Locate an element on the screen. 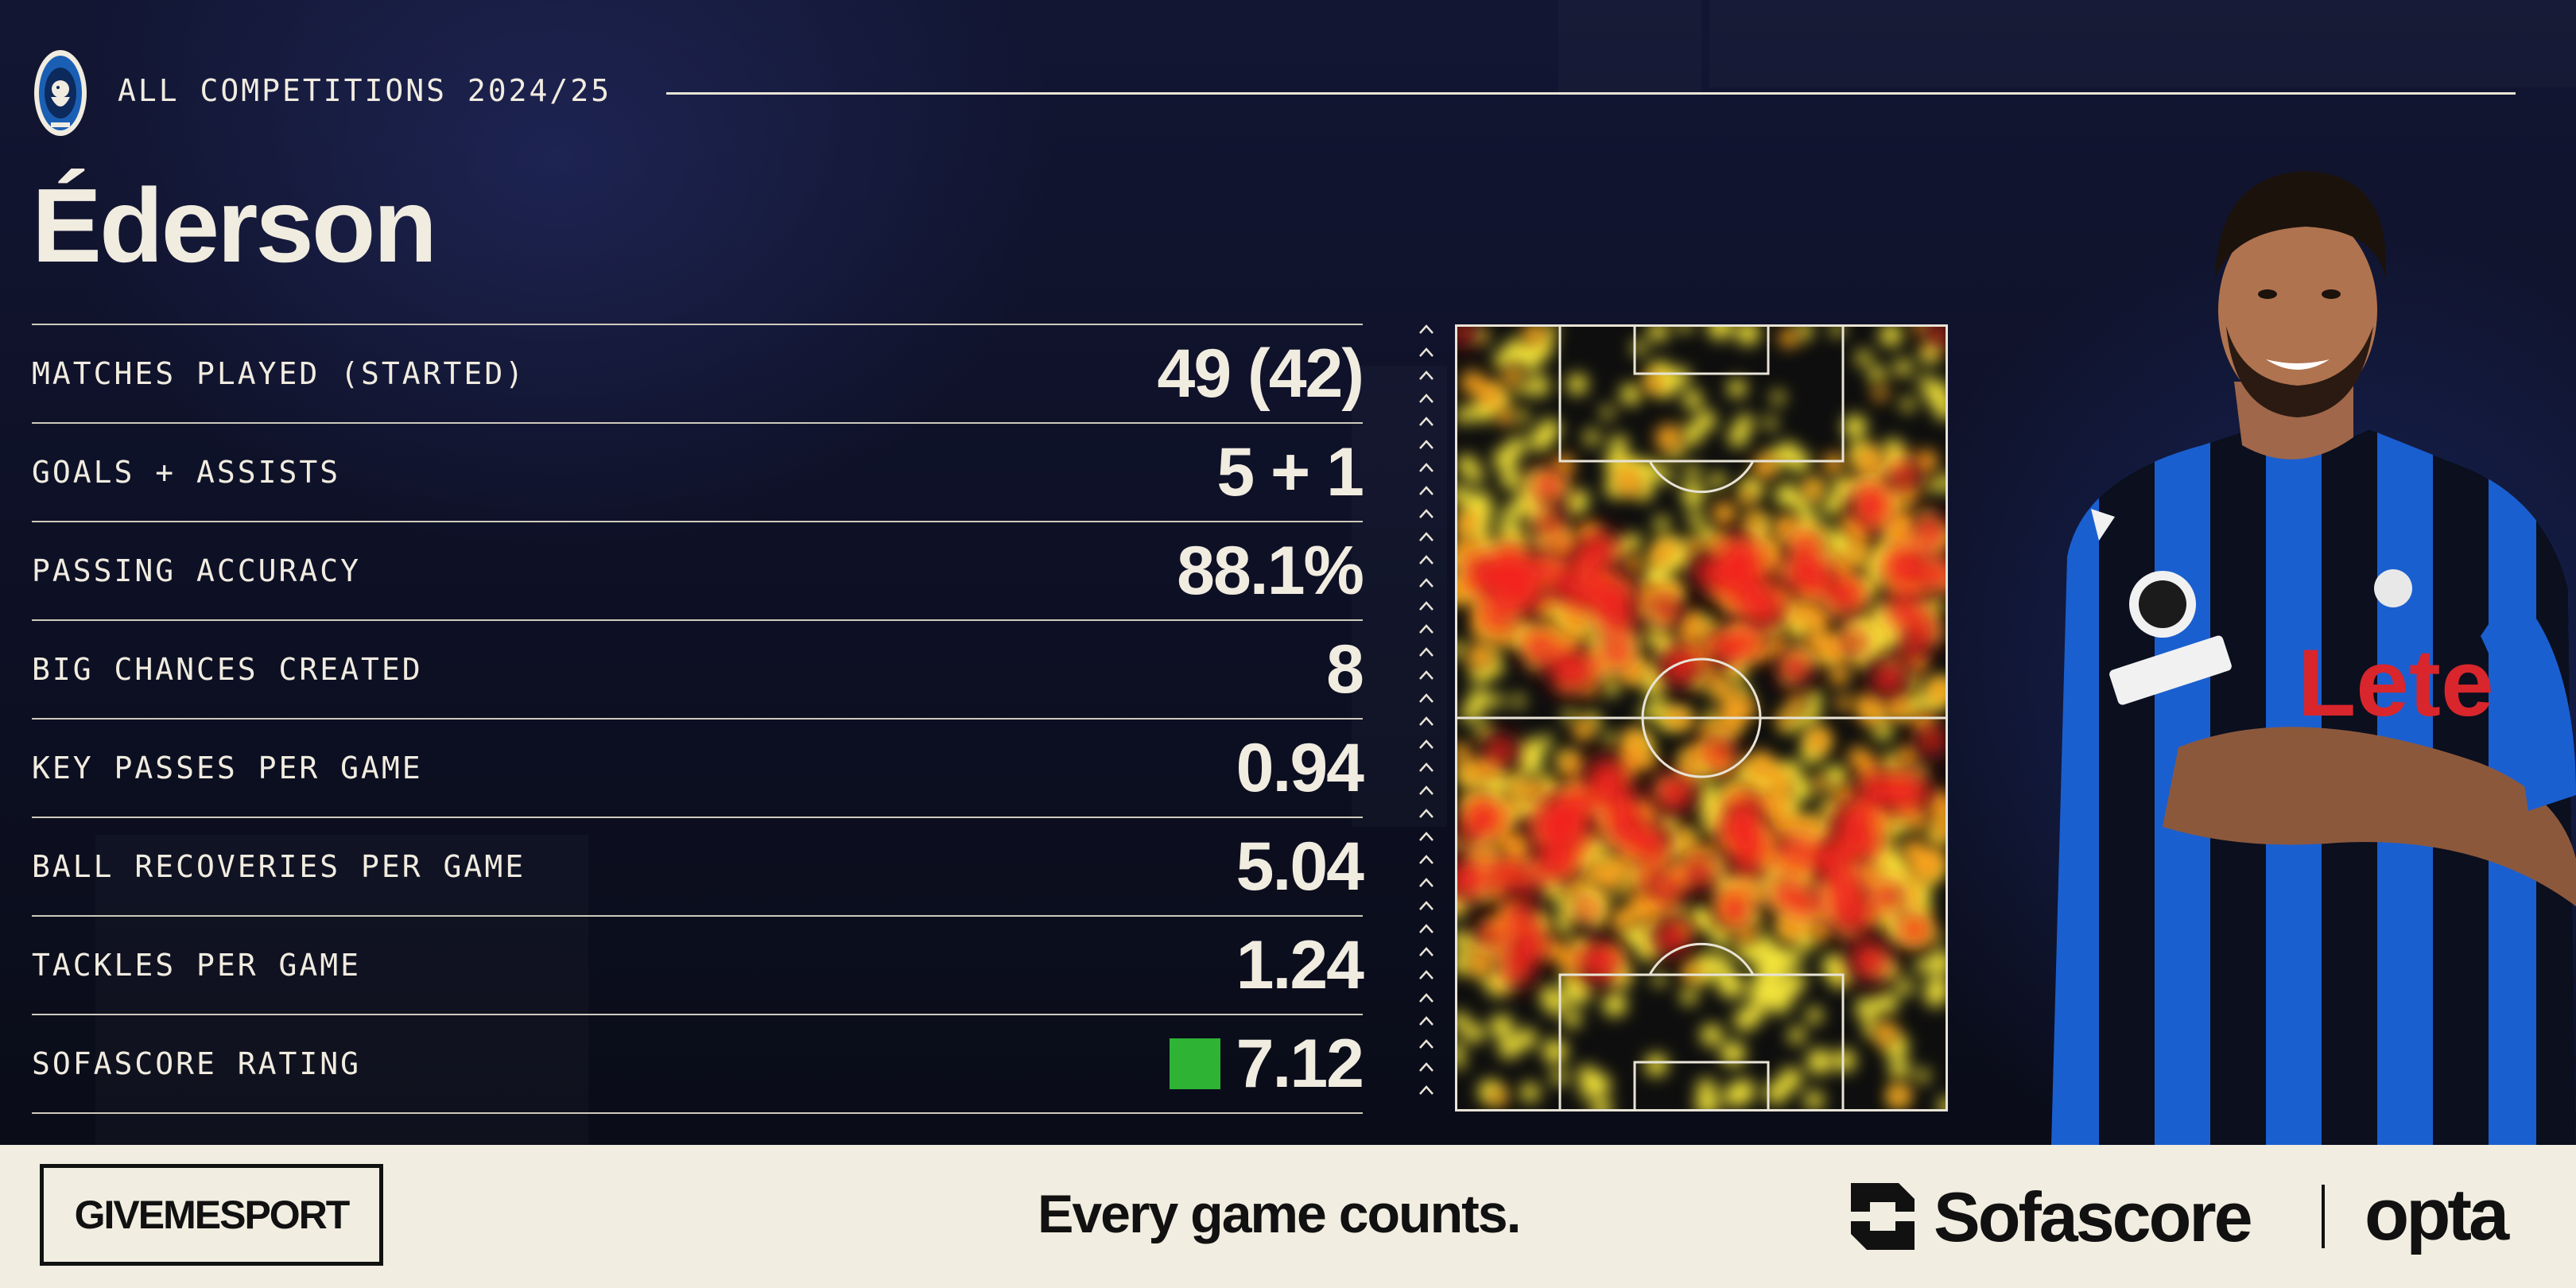 This screenshot has height=1288, width=2576. sofascore-logo-icon is located at coordinates (1883, 1216).